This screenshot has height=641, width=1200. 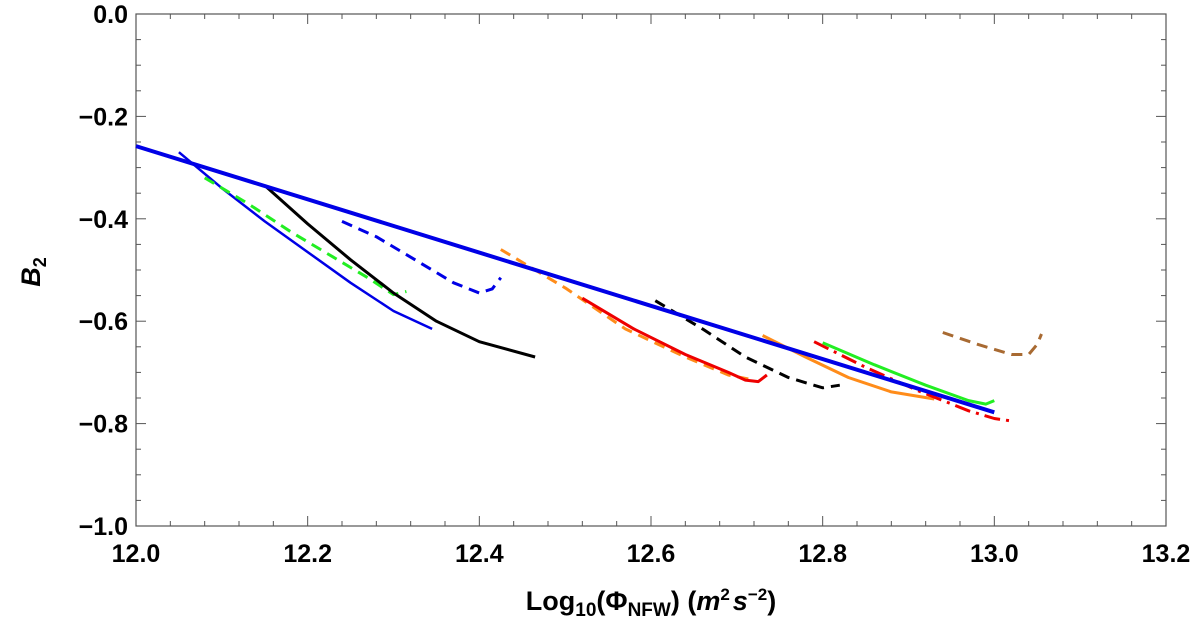 What do you see at coordinates (651, 603) in the screenshot?
I see `x-axis-title: Log10(ΦNFW) (m2 s−2)` at bounding box center [651, 603].